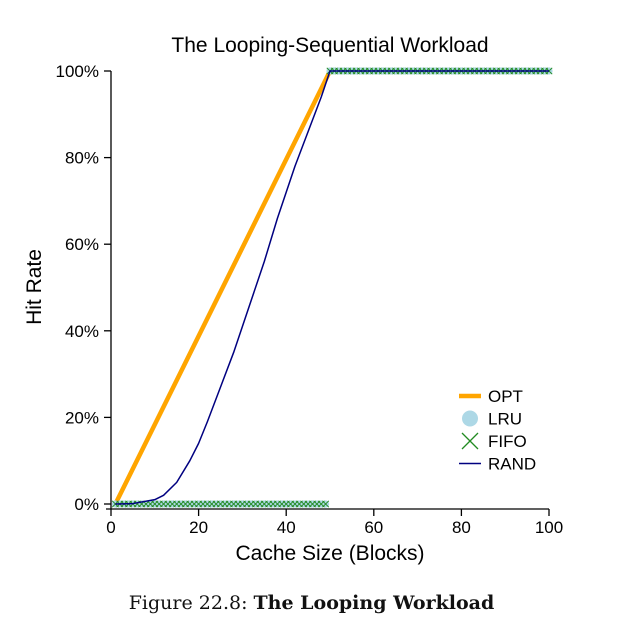 This screenshot has height=632, width=623. I want to click on y-axis-label: Hit Rate, so click(34, 287).